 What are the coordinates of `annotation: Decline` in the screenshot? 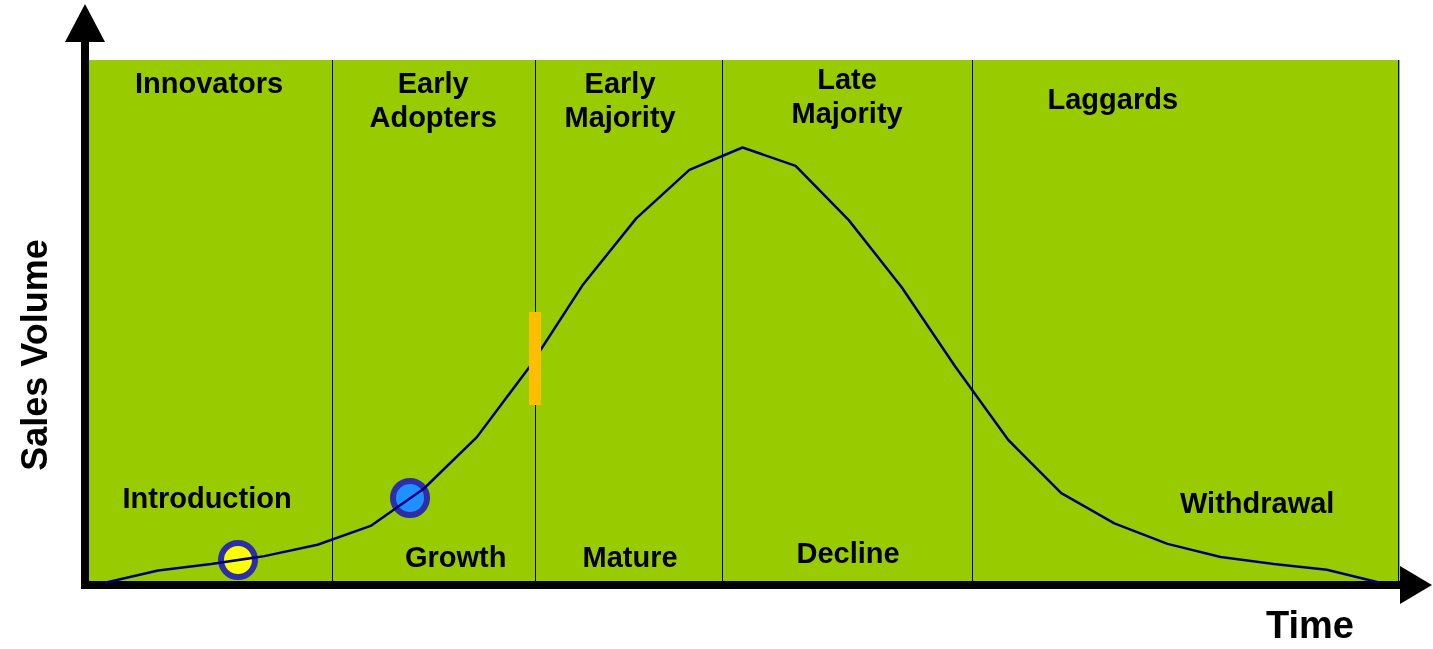 It's located at (848, 553).